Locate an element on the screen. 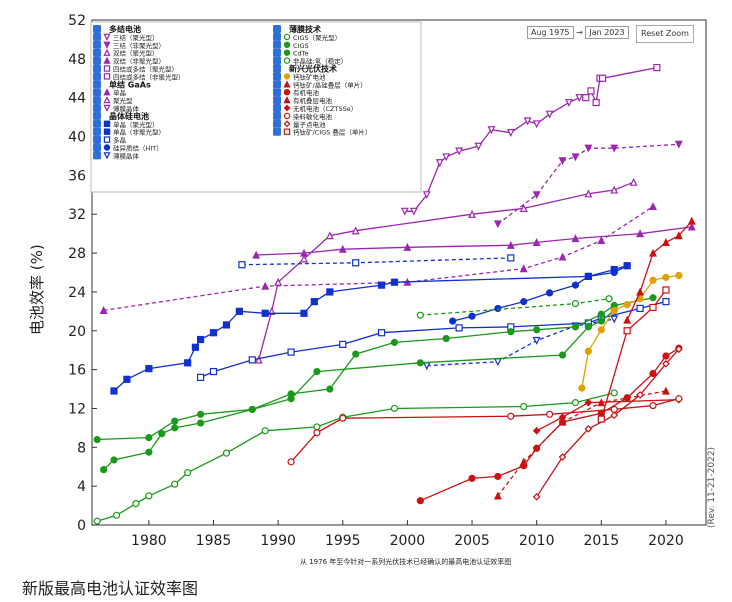 This screenshot has width=732, height=602. legend-item-label: 多晶 is located at coordinates (119, 140).